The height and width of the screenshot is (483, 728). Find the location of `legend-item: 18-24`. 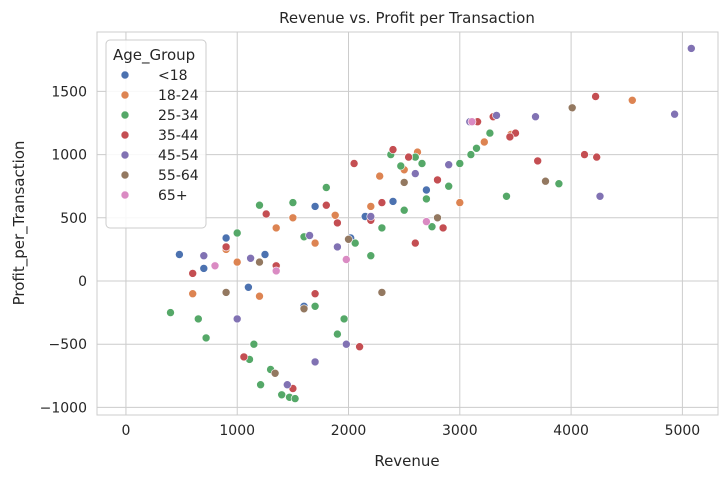

legend-item: 18-24 is located at coordinates (159, 96).